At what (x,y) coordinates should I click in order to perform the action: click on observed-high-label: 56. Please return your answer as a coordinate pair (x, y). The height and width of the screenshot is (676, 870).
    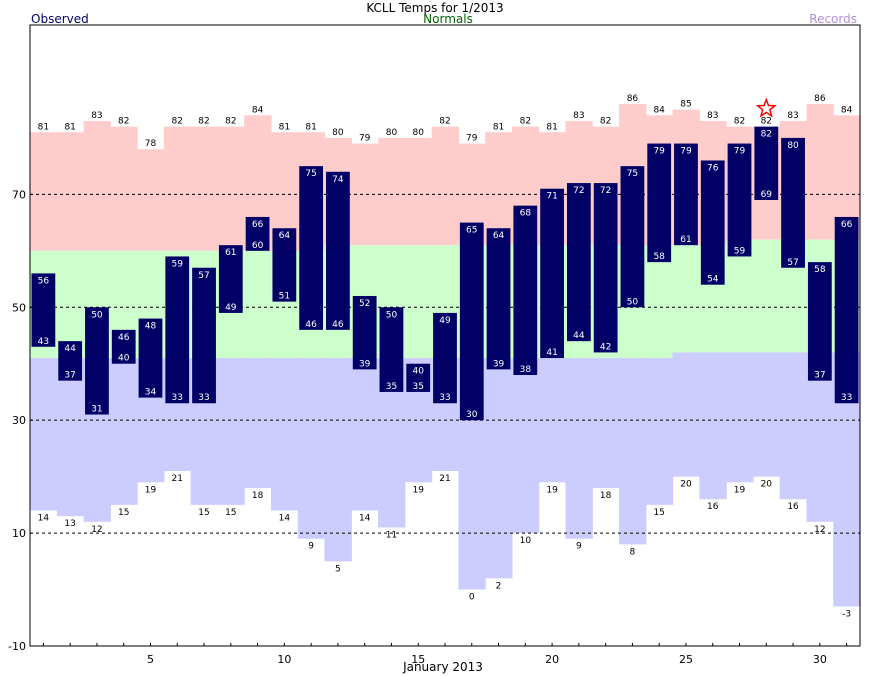
    Looking at the image, I should click on (44, 281).